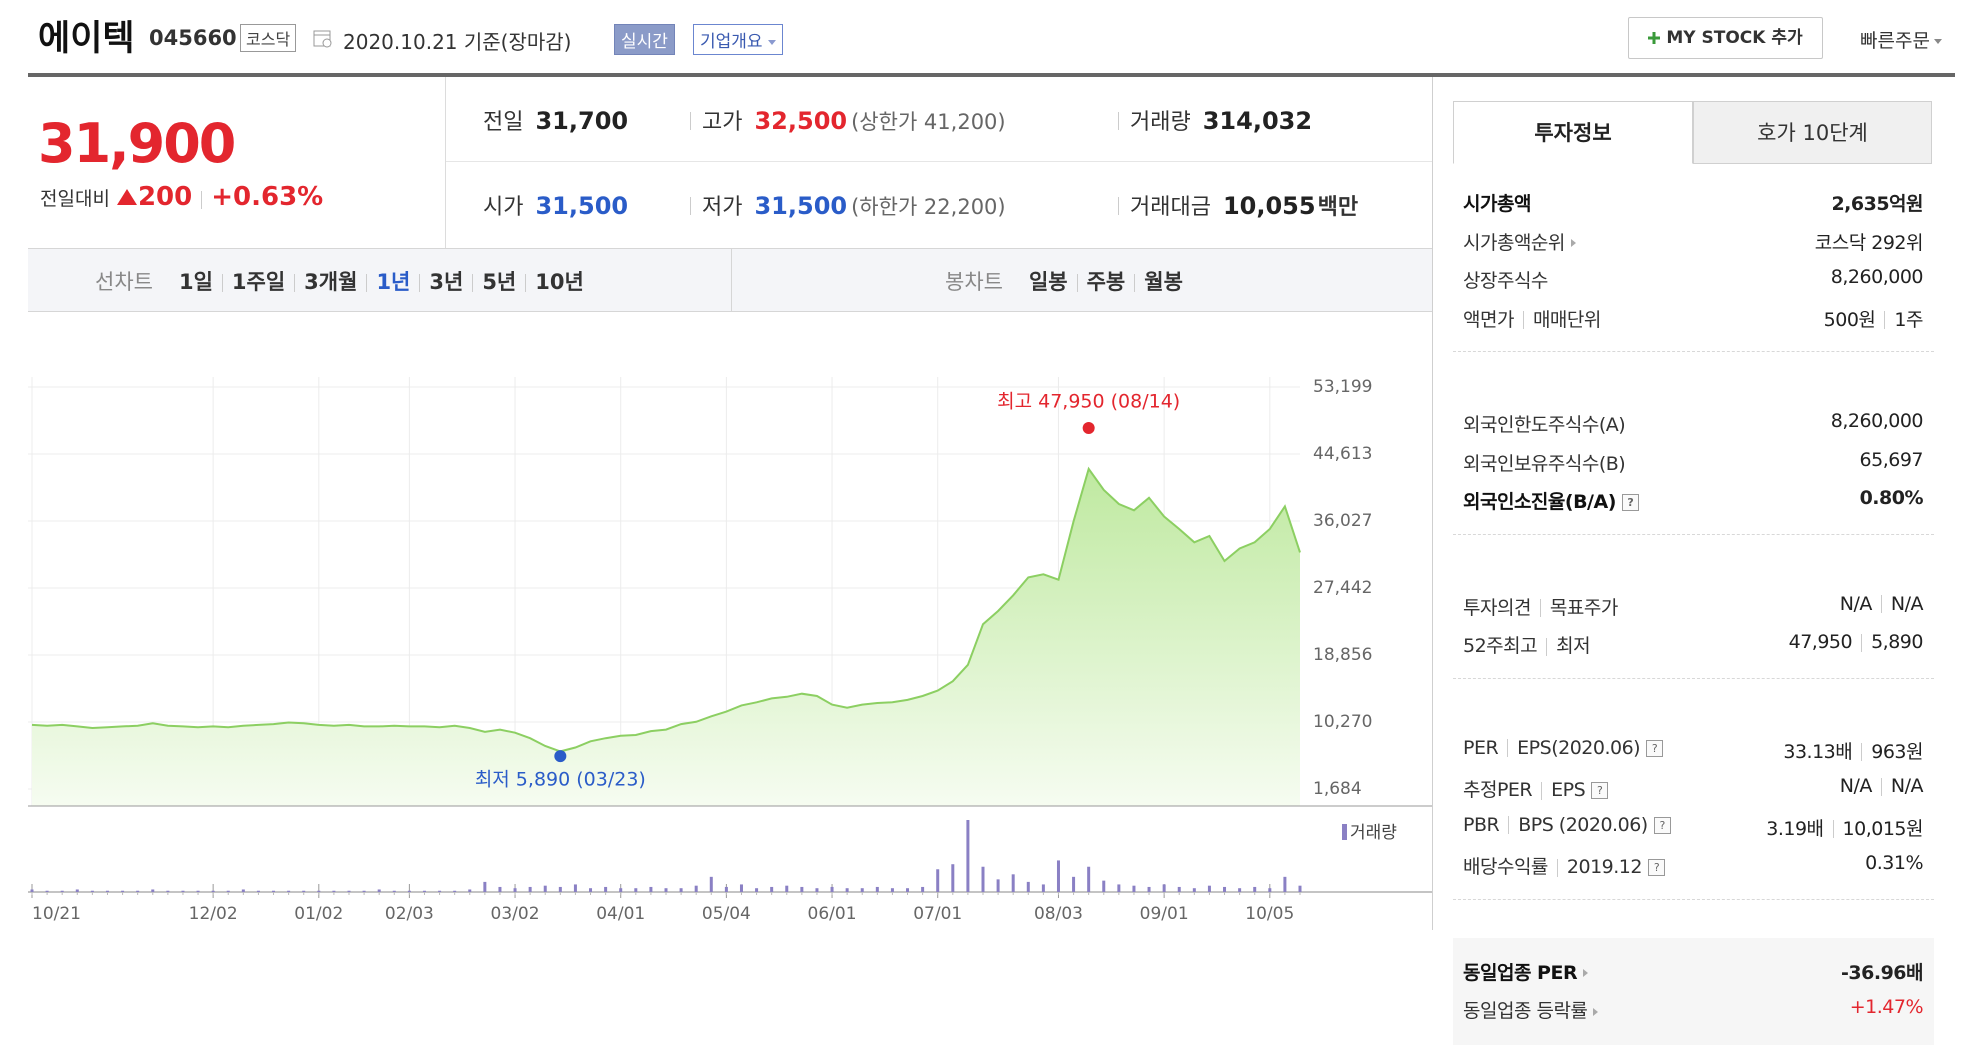 The width and height of the screenshot is (1966, 1045). I want to click on y-tick-label: 10,270, so click(1342, 722).